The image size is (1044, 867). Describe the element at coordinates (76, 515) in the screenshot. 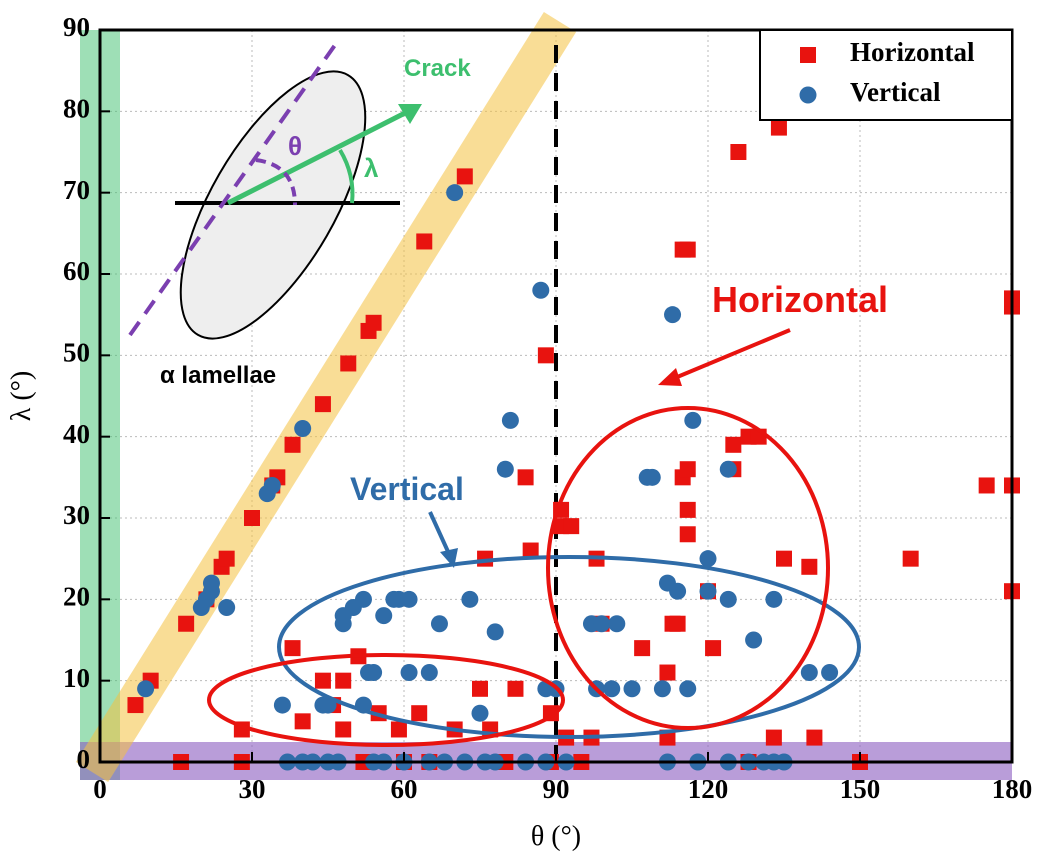

I see `y-tick-label: 30` at that location.